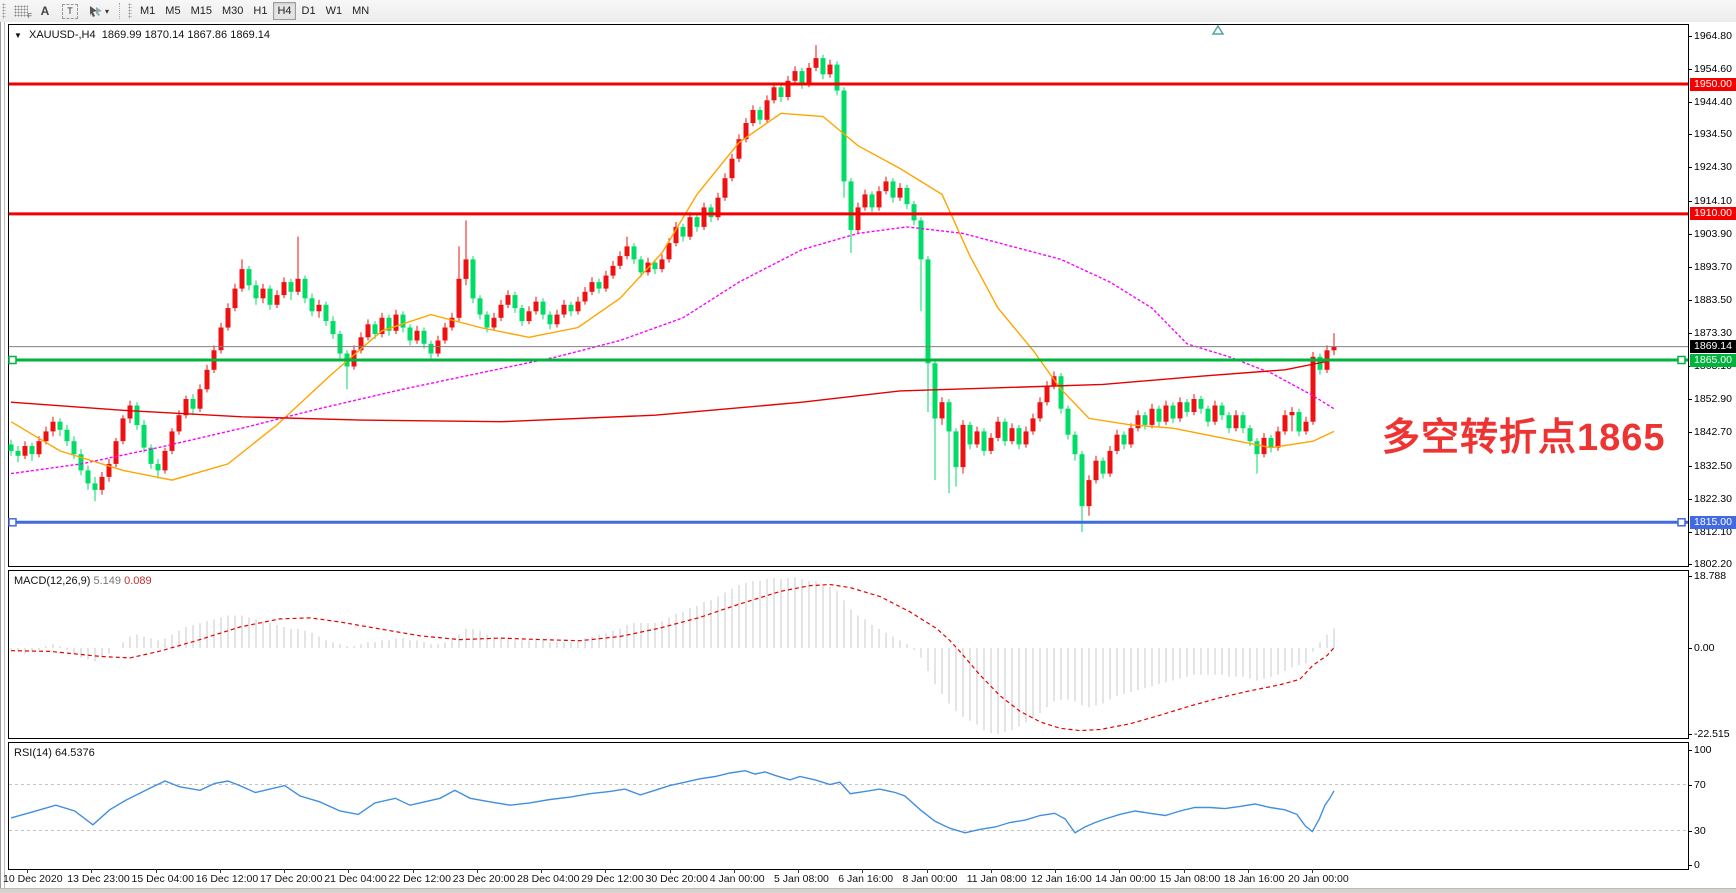 This screenshot has width=1736, height=893. What do you see at coordinates (260, 11) in the screenshot?
I see `timeframe-button-h1: H1` at bounding box center [260, 11].